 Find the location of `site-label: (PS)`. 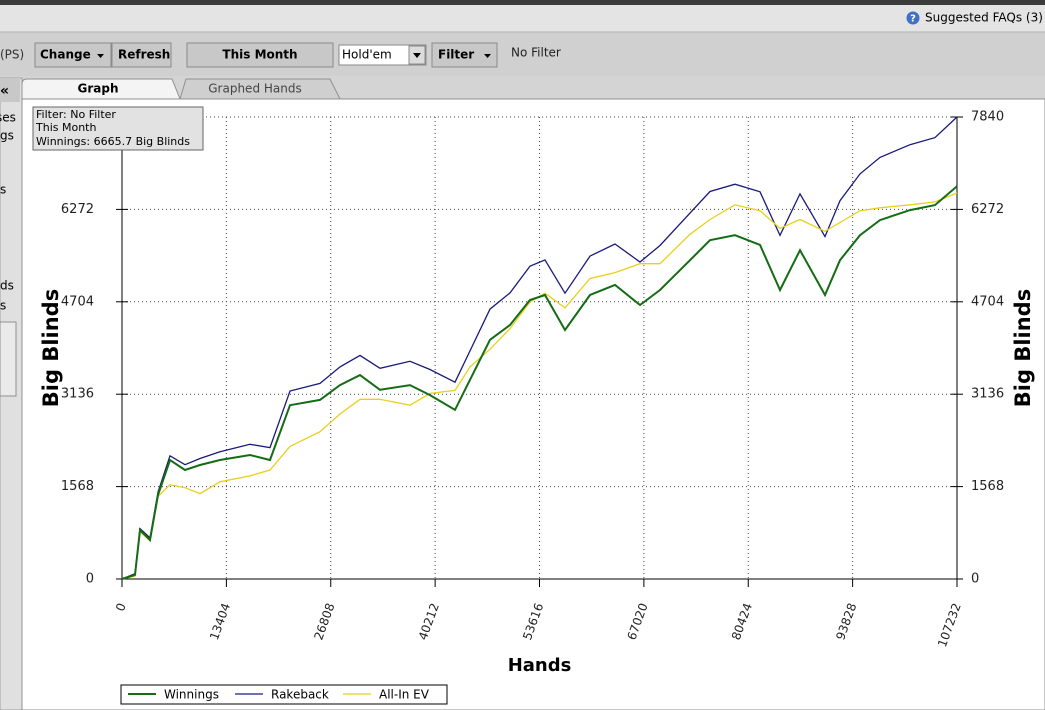

site-label: (PS) is located at coordinates (12, 55).